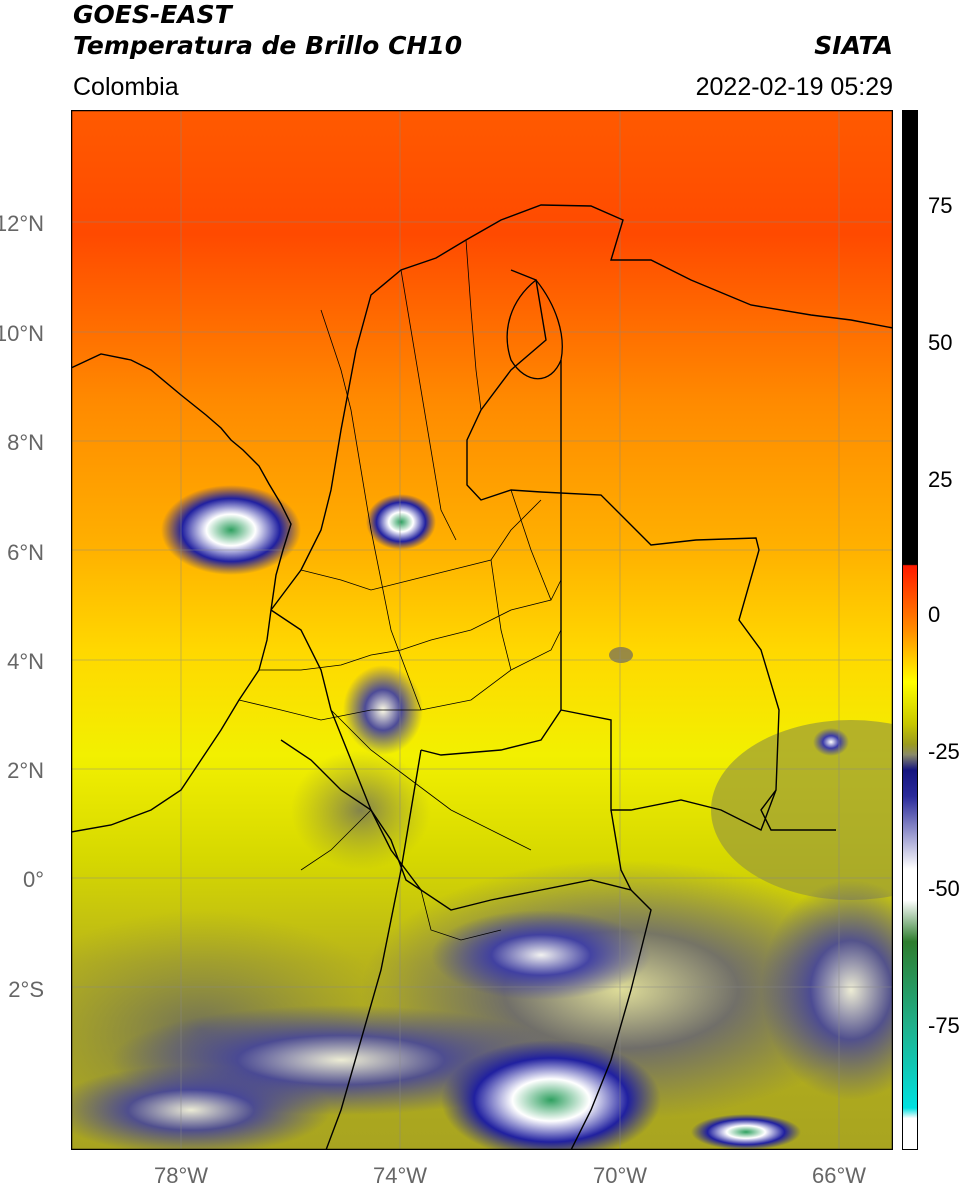 This screenshot has height=1190, width=966. Describe the element at coordinates (400, 1175) in the screenshot. I see `lon-label-74w: 74°W` at that location.